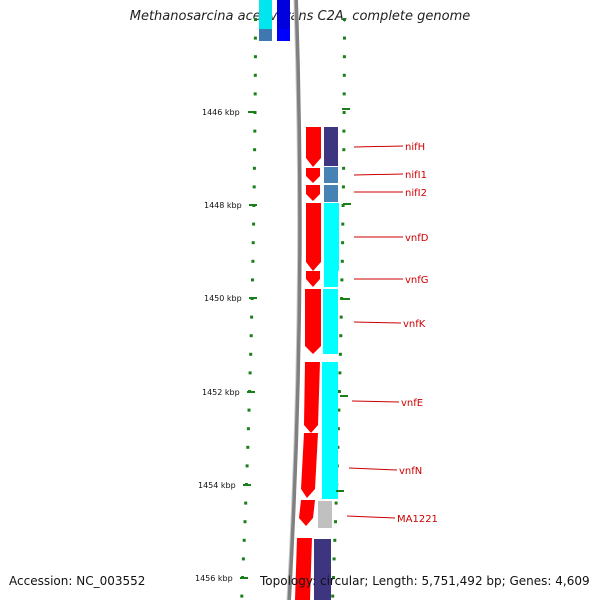 This screenshot has height=600, width=600. What do you see at coordinates (221, 392) in the screenshot?
I see `kbp-label-1452: 1452 kbp` at bounding box center [221, 392].